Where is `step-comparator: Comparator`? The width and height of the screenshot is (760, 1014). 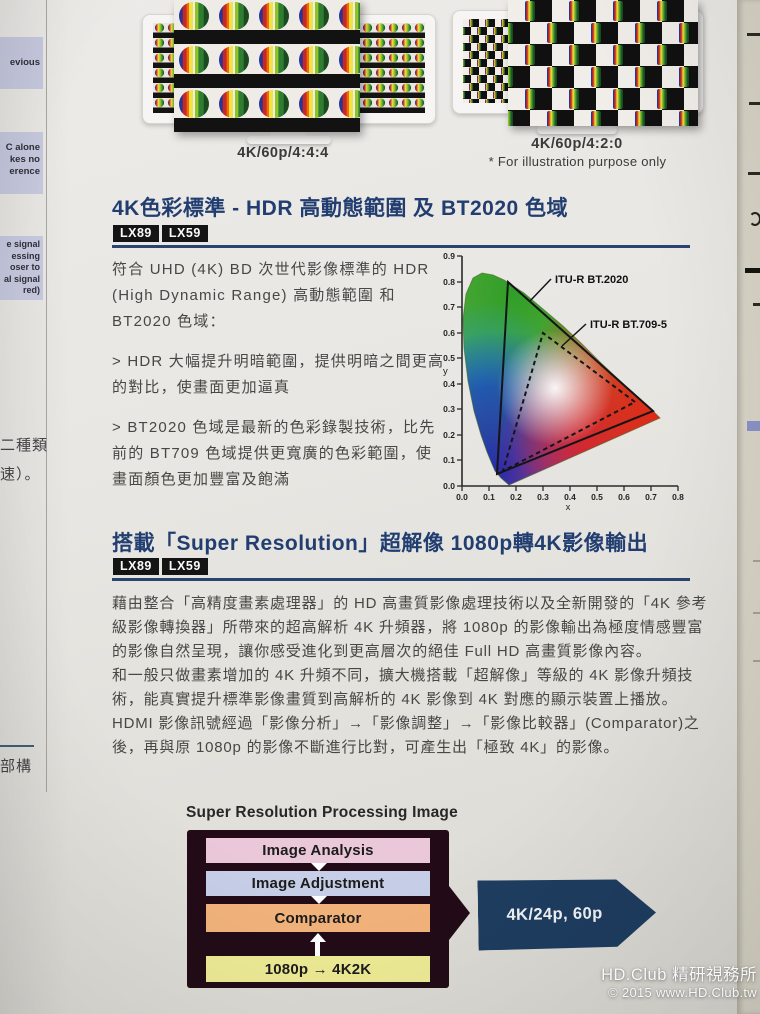
step-comparator: Comparator is located at coordinates (318, 918).